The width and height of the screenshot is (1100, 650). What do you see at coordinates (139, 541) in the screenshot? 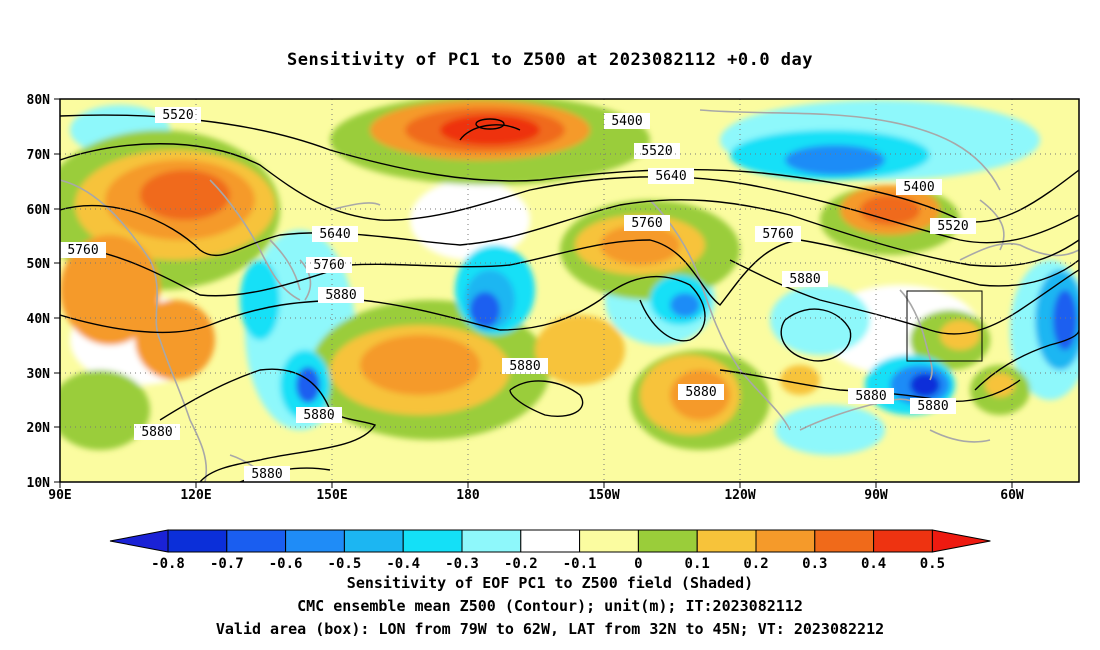
I see `colorbar-left-arrow` at bounding box center [139, 541].